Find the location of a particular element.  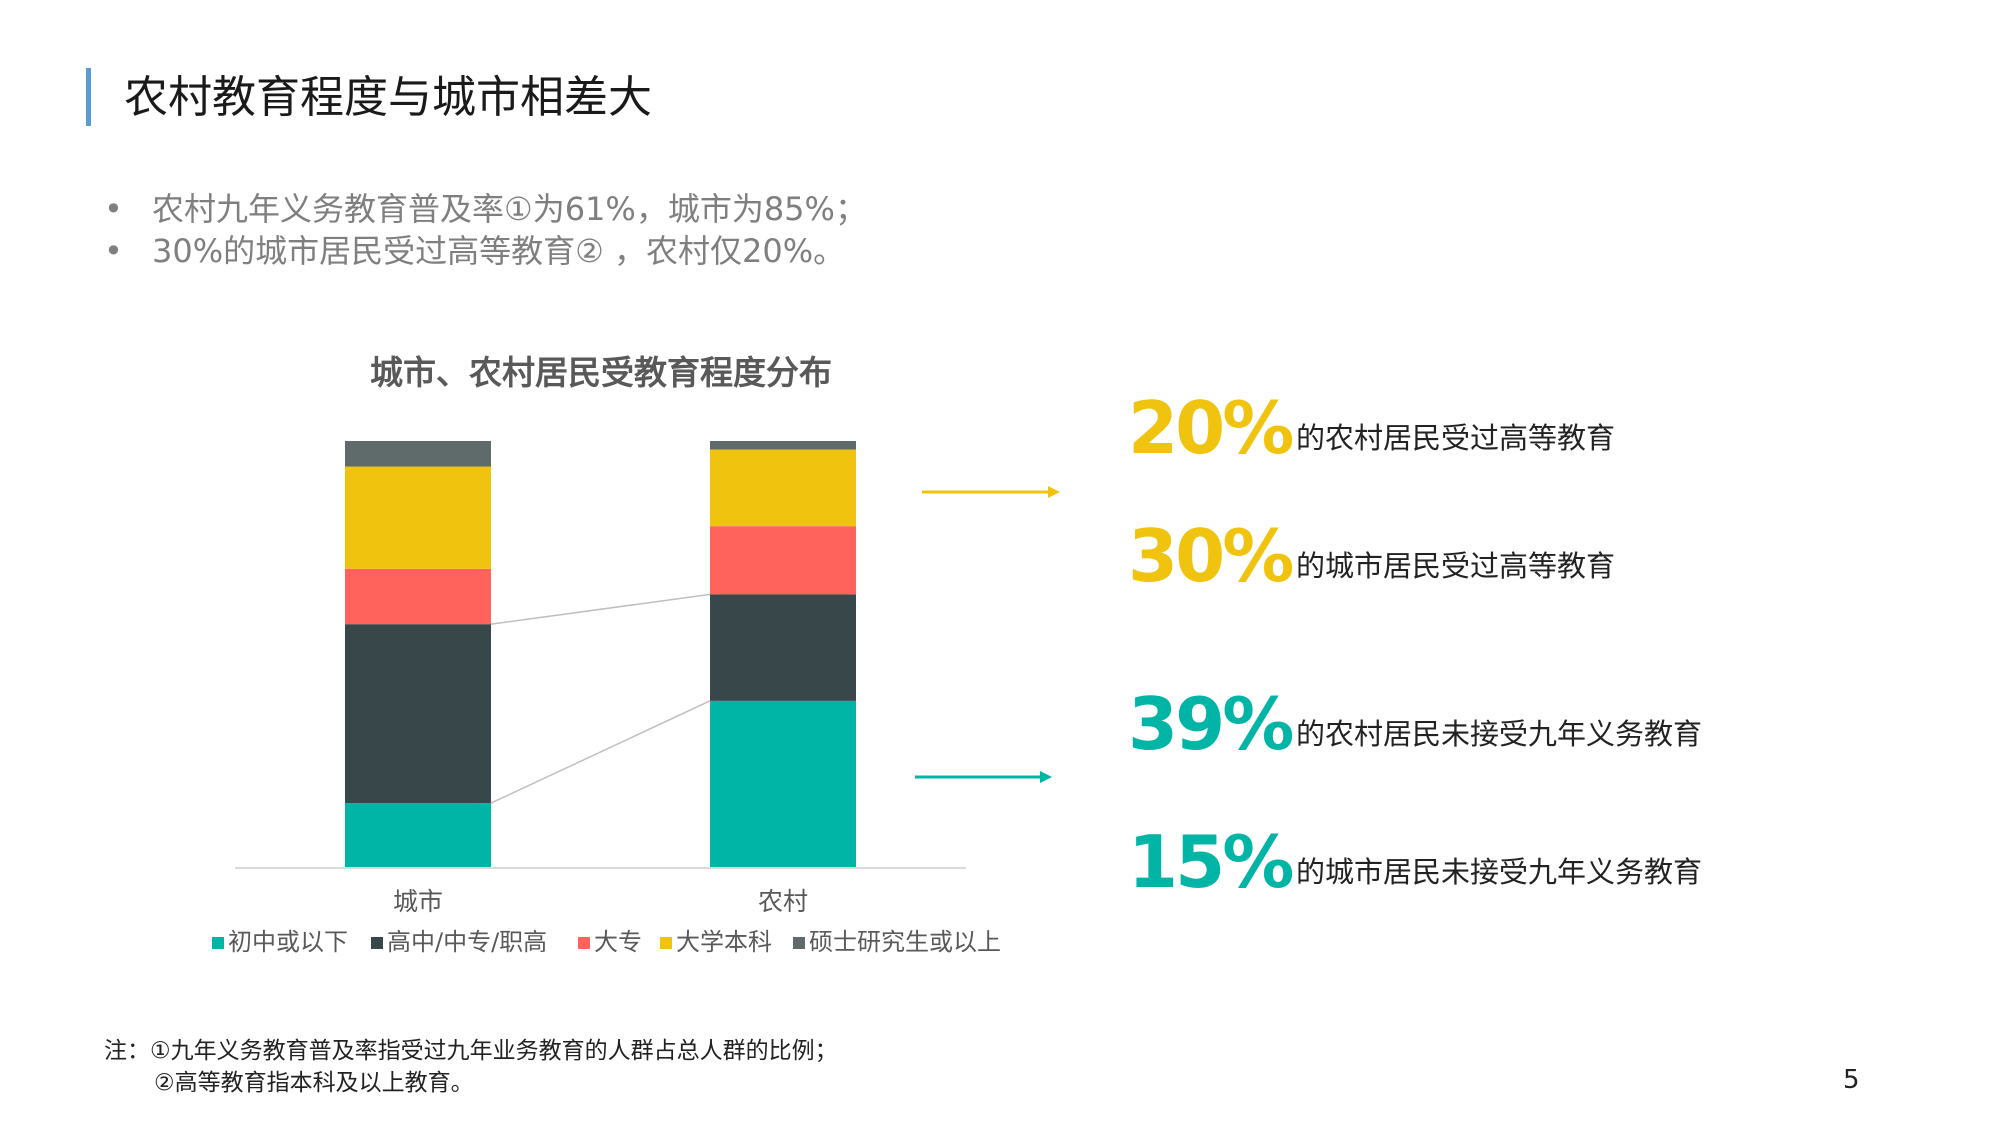

legend-label: 大学本科 is located at coordinates (724, 942).